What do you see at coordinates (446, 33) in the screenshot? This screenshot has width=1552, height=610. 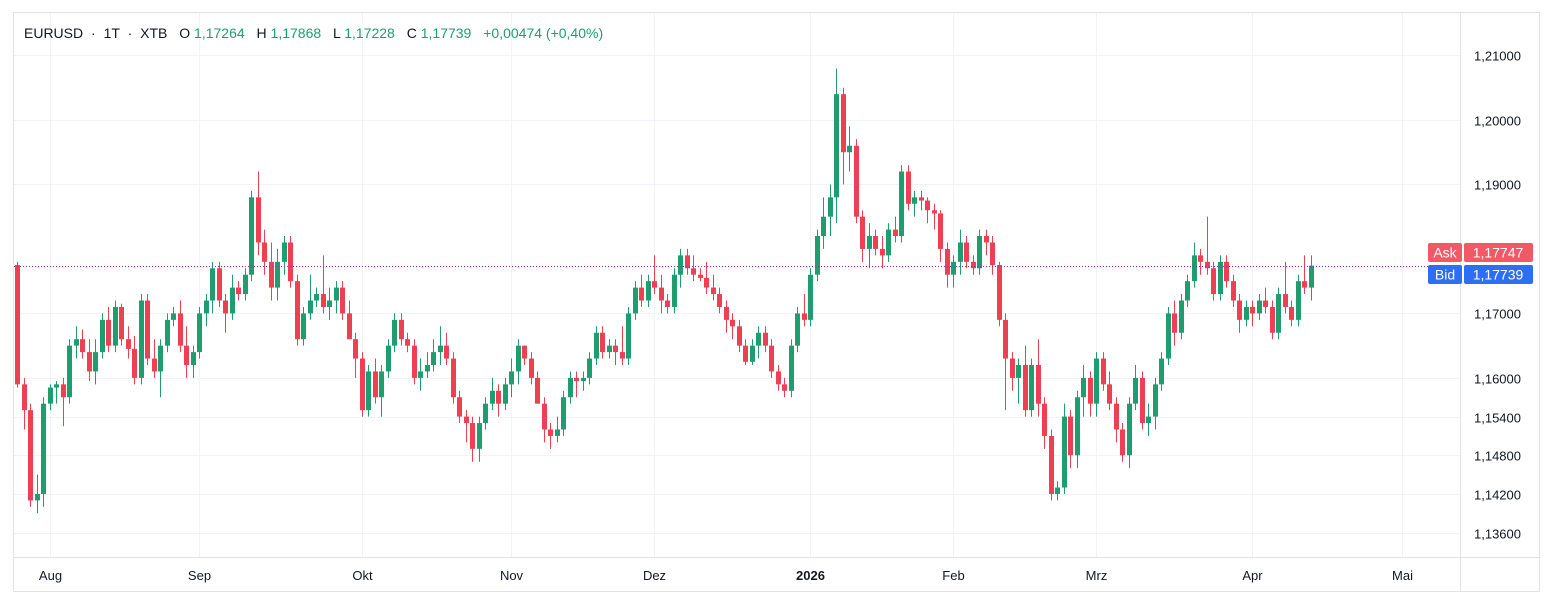 I see `legend-close-value: 1,17739` at bounding box center [446, 33].